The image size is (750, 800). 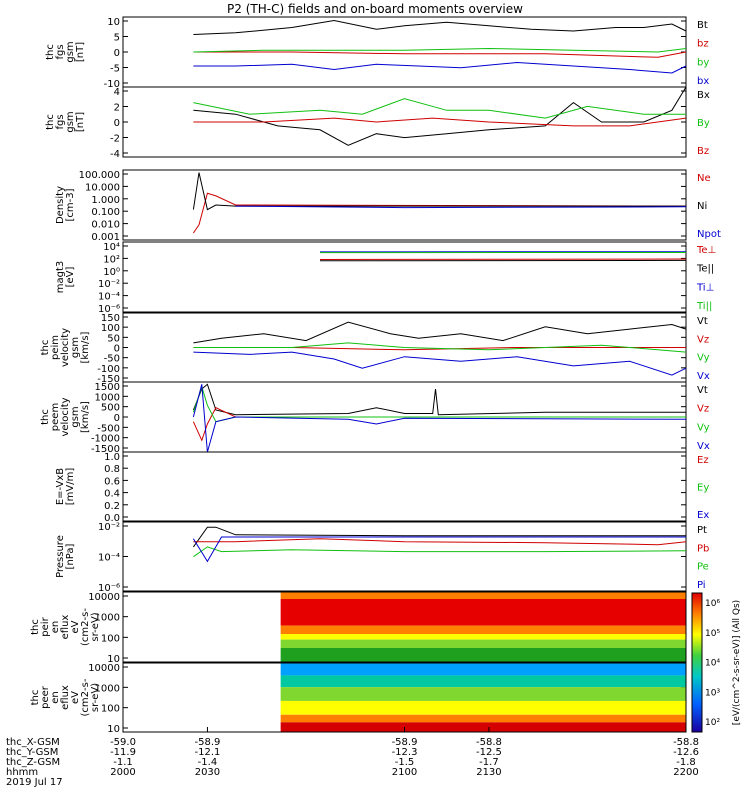 I want to click on legend-entry: by, so click(x=703, y=62).